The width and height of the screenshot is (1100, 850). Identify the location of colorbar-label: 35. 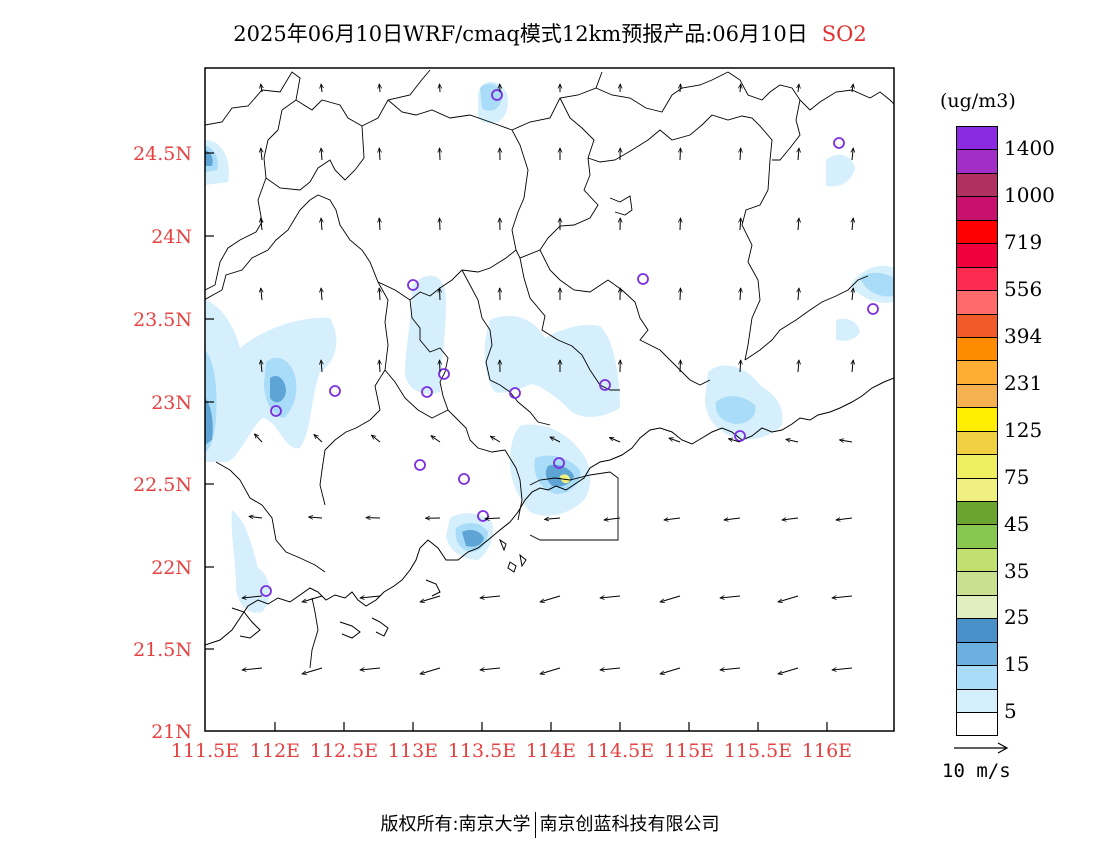
(1017, 570).